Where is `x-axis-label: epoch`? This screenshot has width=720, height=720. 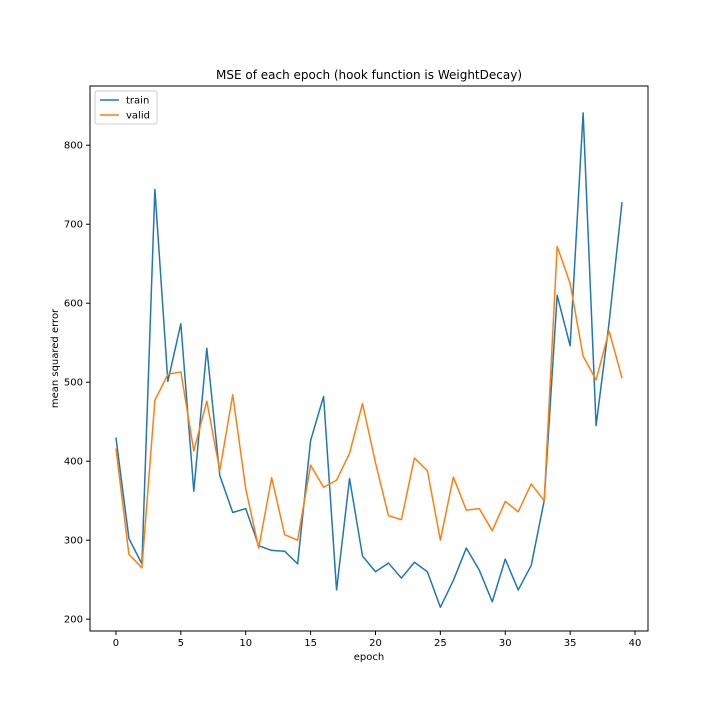 x-axis-label: epoch is located at coordinates (369, 657).